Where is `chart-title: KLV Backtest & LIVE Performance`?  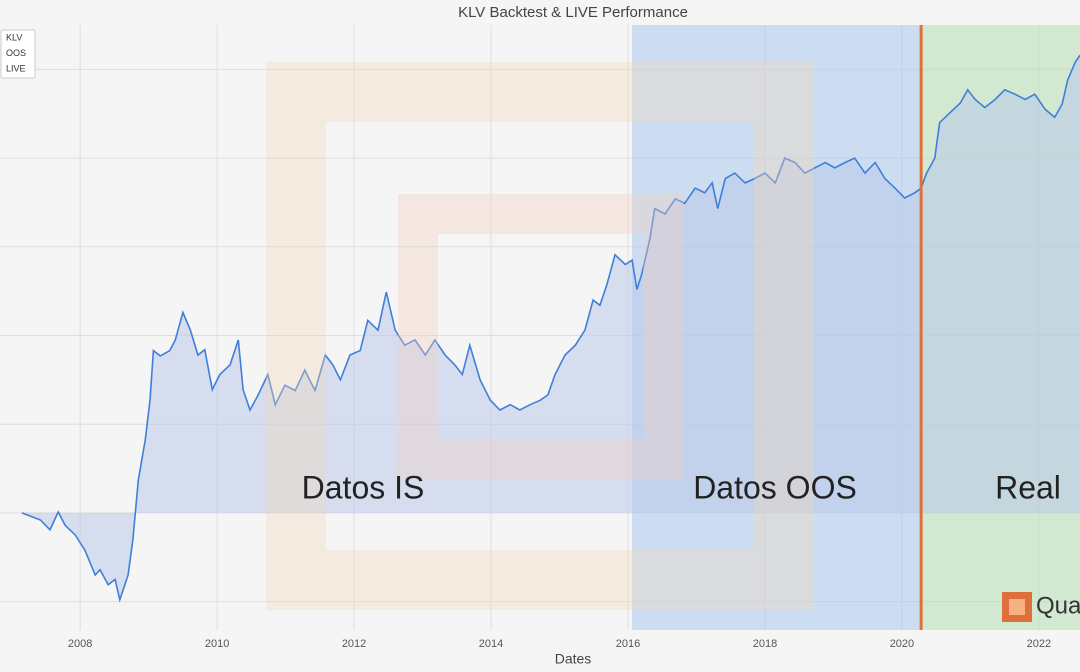 chart-title: KLV Backtest & LIVE Performance is located at coordinates (573, 12).